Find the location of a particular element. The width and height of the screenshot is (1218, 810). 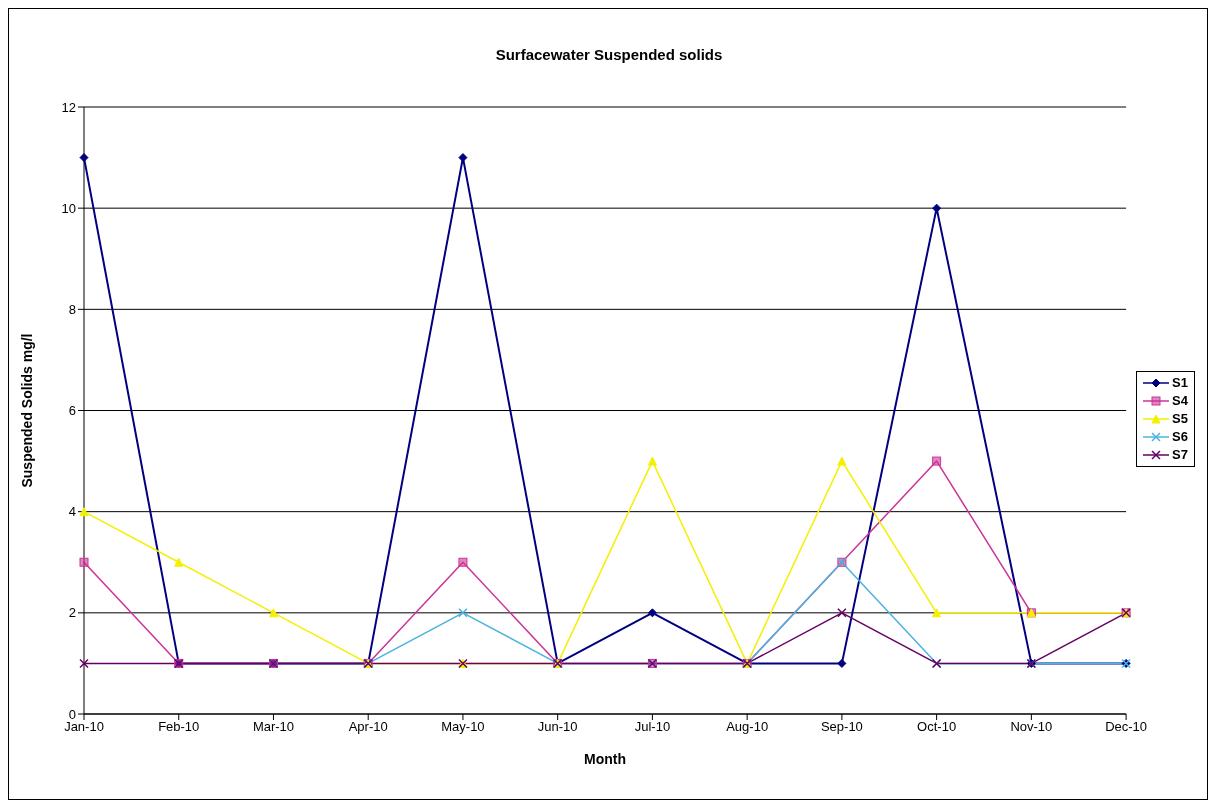

x-axis-title: Month is located at coordinates (605, 759).